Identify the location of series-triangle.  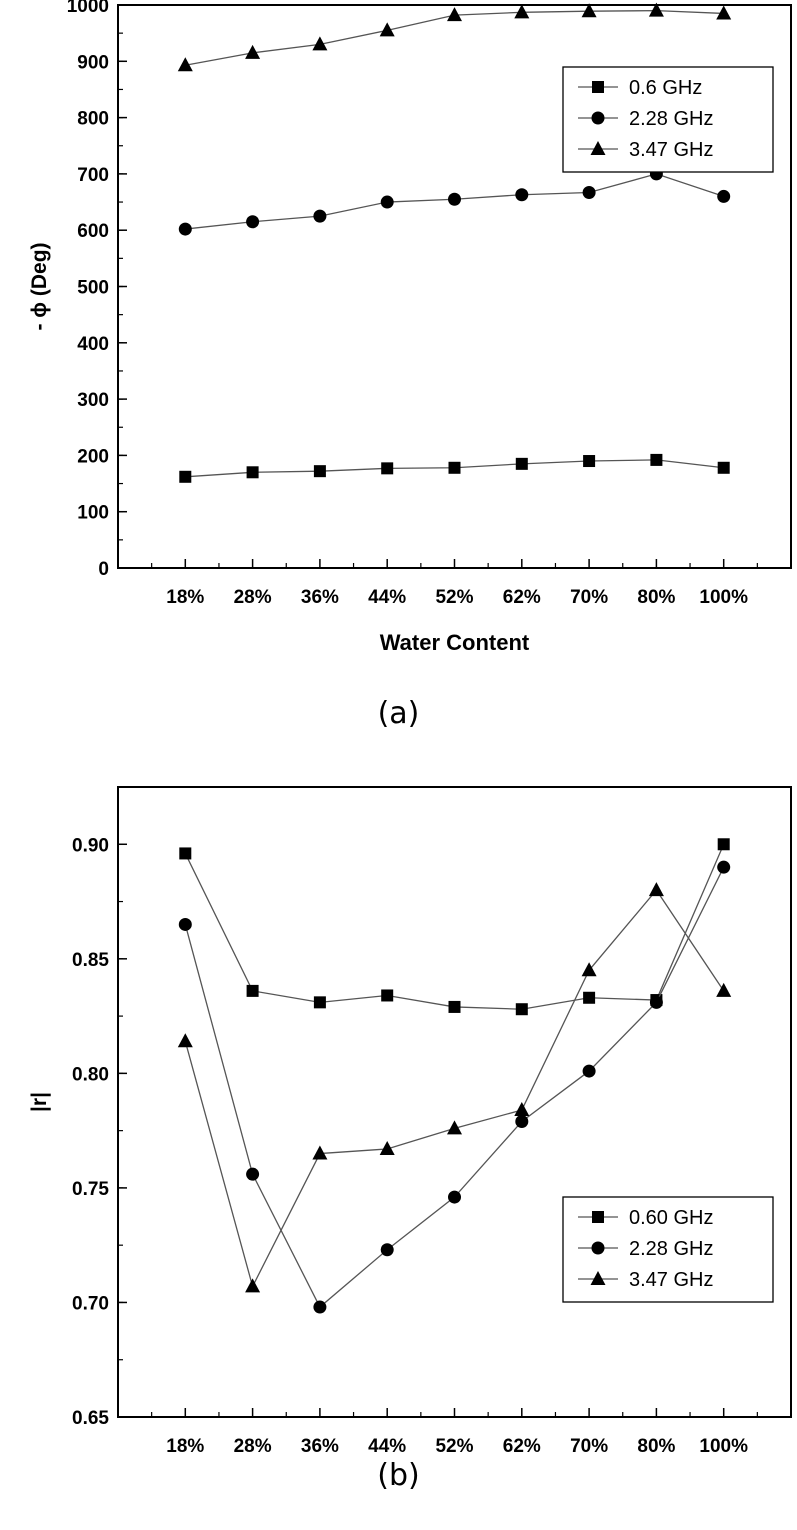
(454, 37).